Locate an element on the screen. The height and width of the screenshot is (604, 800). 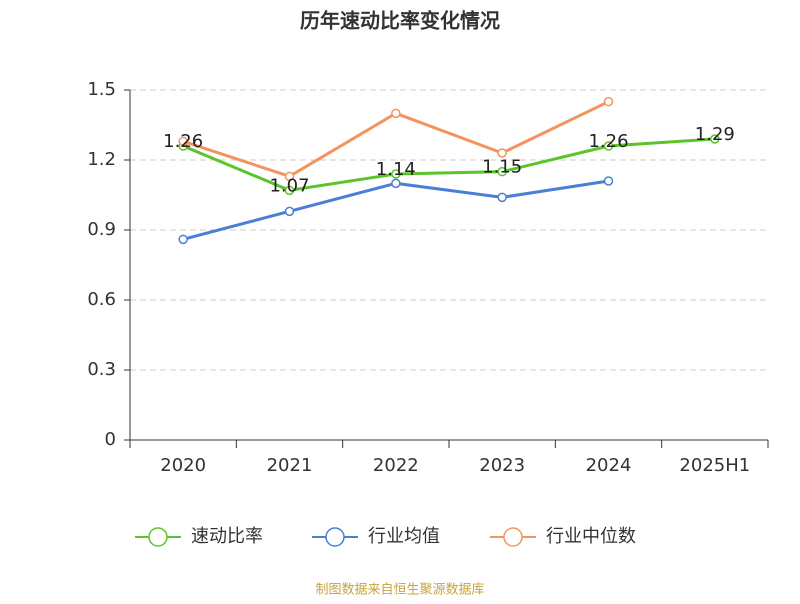
y-tick-label: 0.6 is located at coordinates (101, 299).